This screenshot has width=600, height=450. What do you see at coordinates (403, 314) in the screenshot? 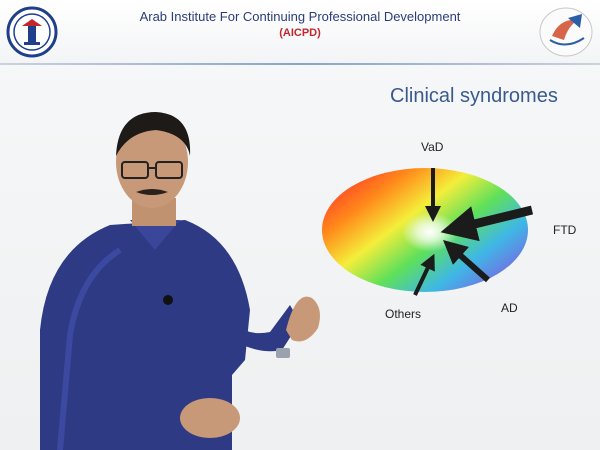
I see `label-others: Others` at bounding box center [403, 314].